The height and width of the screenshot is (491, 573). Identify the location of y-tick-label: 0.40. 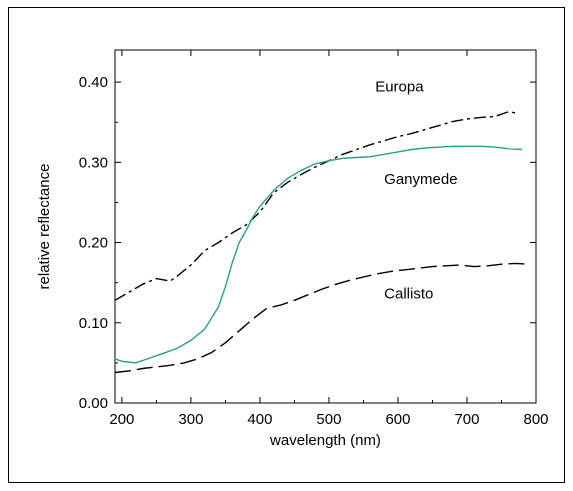
(93, 82).